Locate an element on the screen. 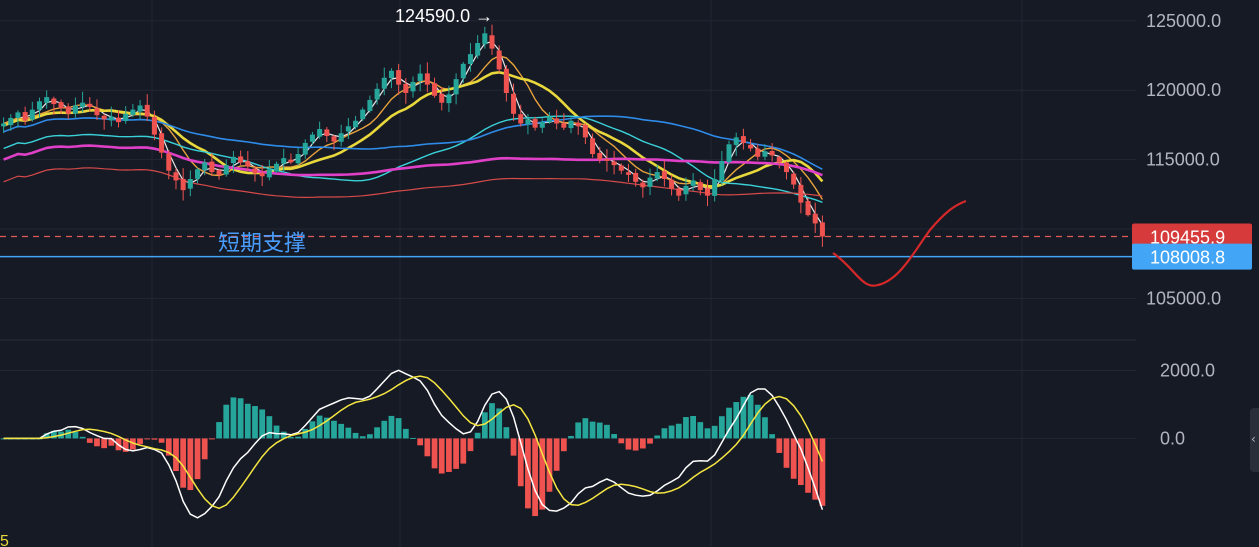 Image resolution: width=1259 pixels, height=547 pixels. price-axis-ticks: 125000.0 120000.0 115000.0 105000.0 is located at coordinates (1183, 160).